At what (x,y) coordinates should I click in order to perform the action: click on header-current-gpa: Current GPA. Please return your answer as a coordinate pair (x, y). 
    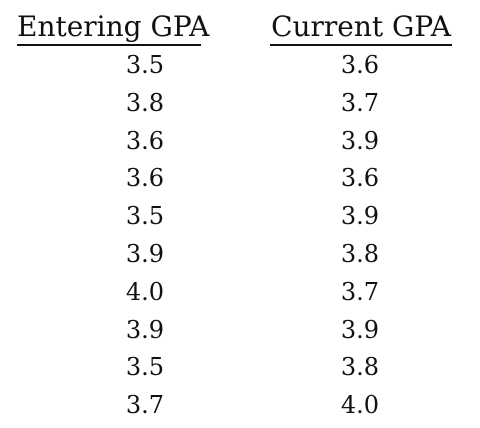
    Looking at the image, I should click on (361, 28).